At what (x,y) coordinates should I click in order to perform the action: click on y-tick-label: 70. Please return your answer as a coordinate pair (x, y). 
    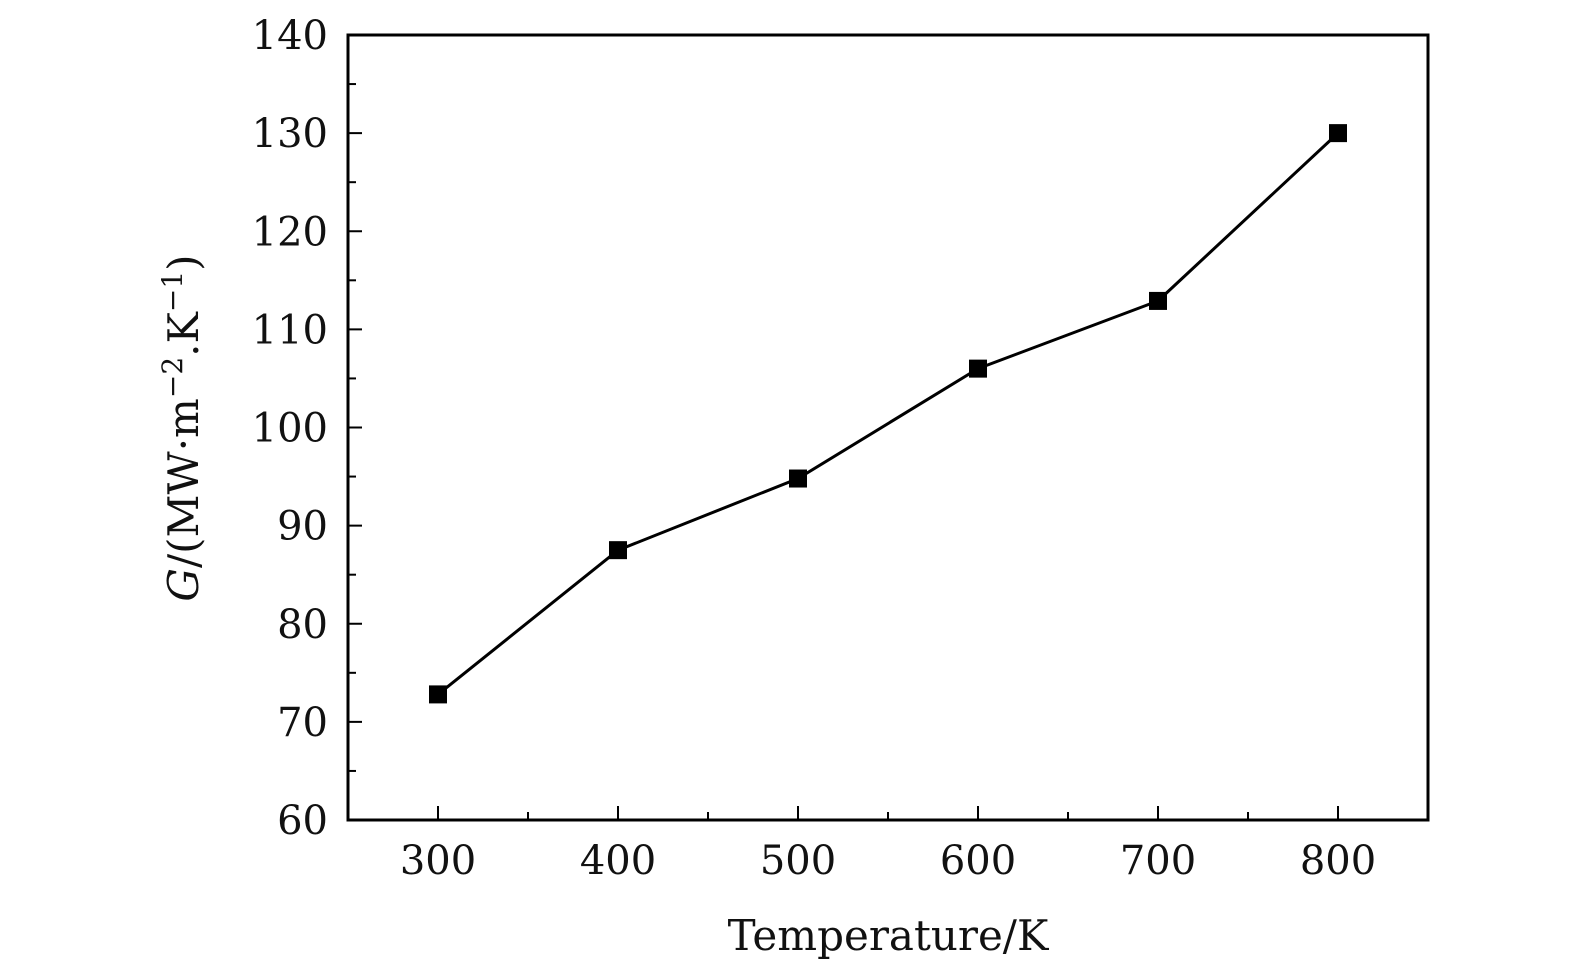
    Looking at the image, I should click on (302, 723).